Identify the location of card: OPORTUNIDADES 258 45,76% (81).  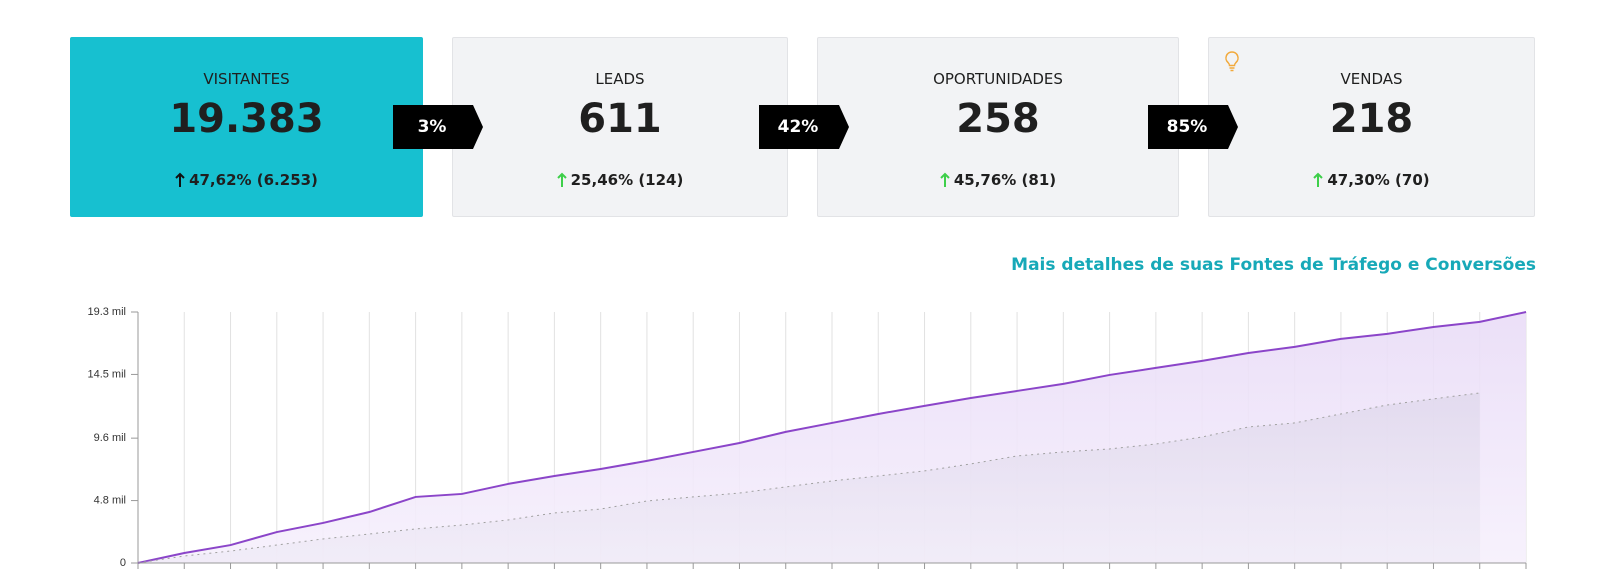
(998, 127).